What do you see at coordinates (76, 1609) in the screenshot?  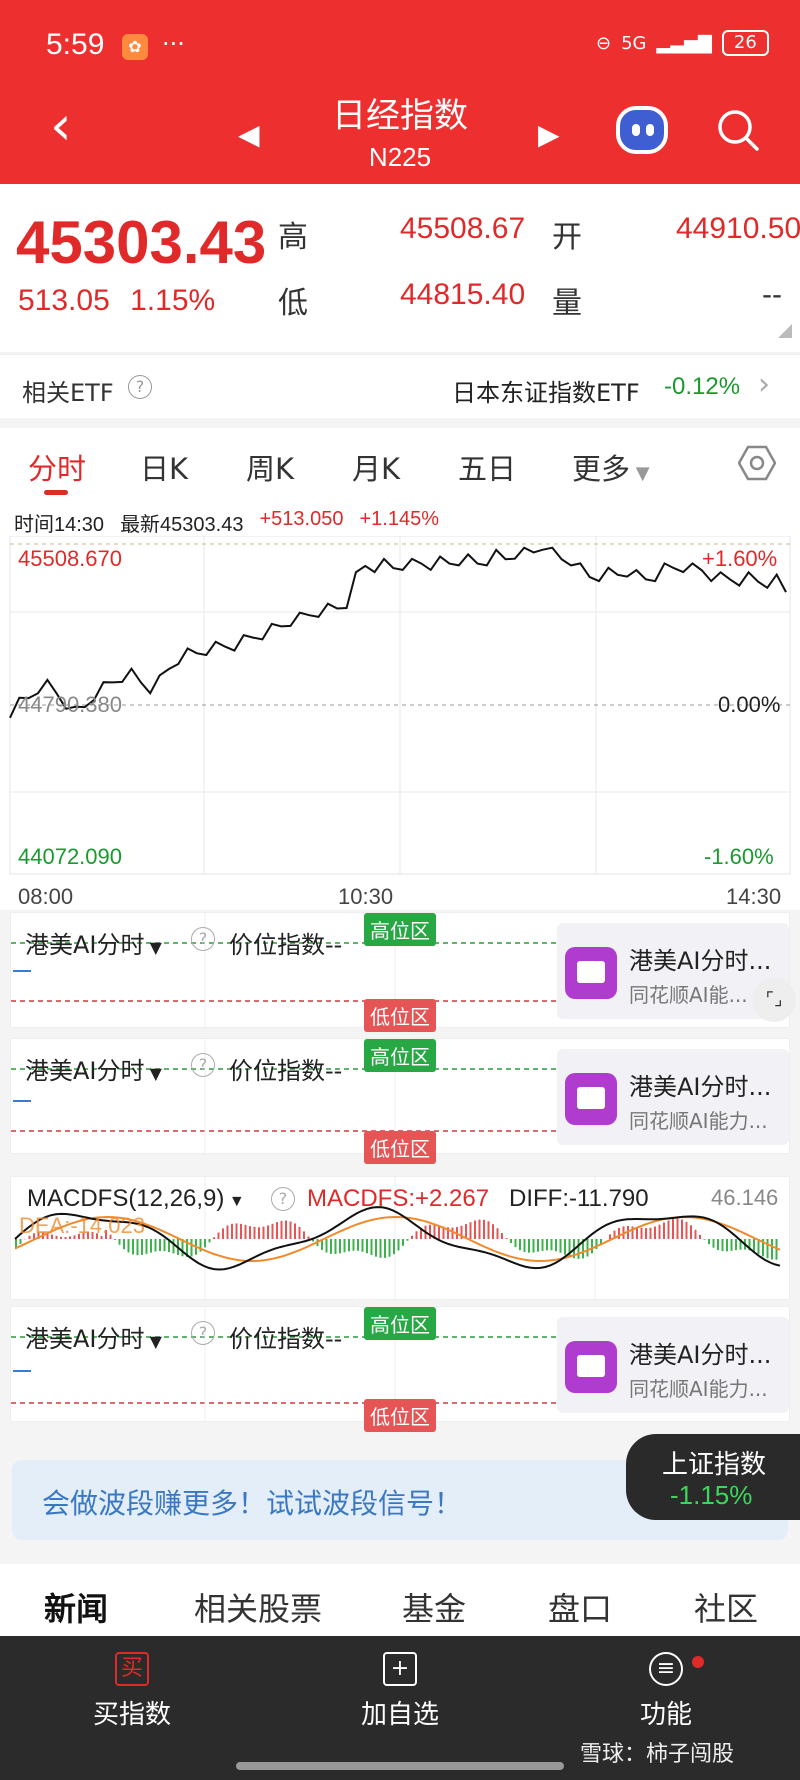 I see `tab-news: 新闻` at bounding box center [76, 1609].